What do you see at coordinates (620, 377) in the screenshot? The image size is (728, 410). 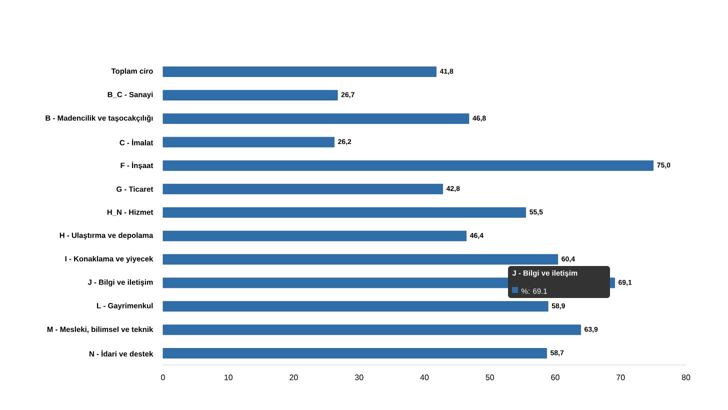 I see `x-tick-label: 70` at bounding box center [620, 377].